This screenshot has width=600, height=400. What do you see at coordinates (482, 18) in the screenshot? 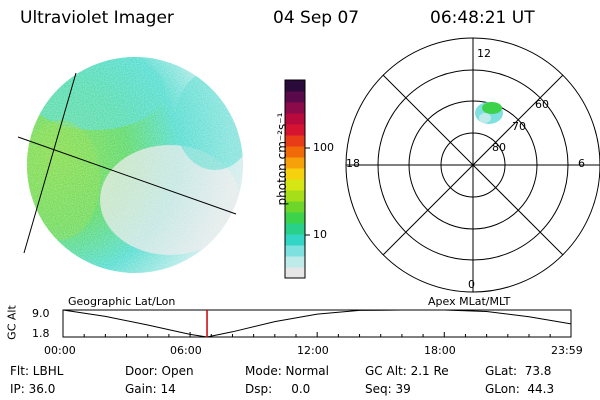
I see `time-label: 06:48:21 UT` at bounding box center [482, 18].